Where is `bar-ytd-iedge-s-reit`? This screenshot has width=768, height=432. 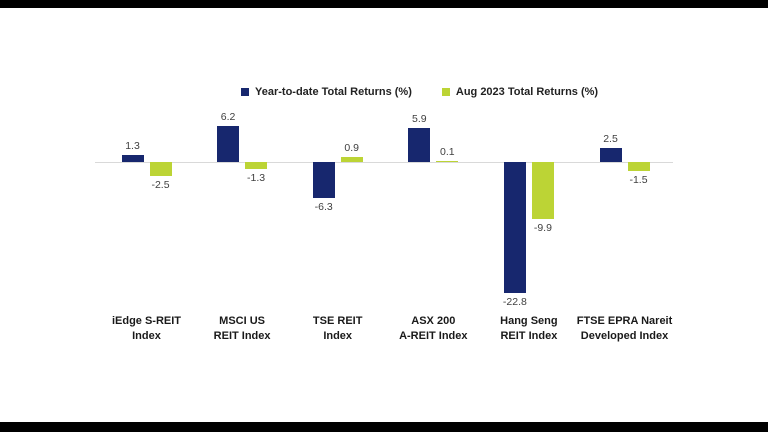 bar-ytd-iedge-s-reit is located at coordinates (132, 158).